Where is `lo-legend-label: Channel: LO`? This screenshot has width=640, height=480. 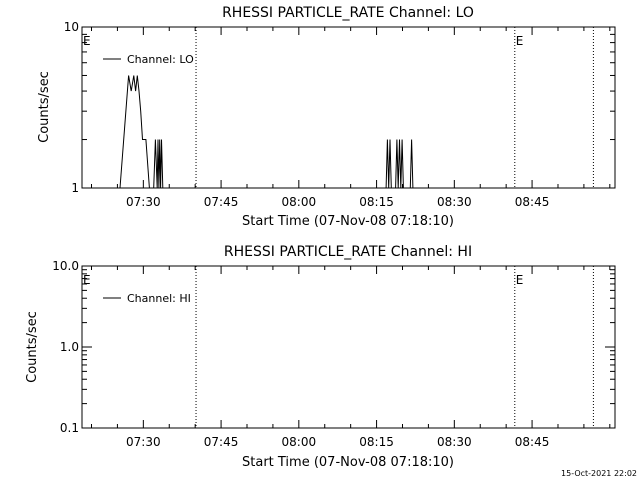 lo-legend-label: Channel: LO is located at coordinates (160, 59).